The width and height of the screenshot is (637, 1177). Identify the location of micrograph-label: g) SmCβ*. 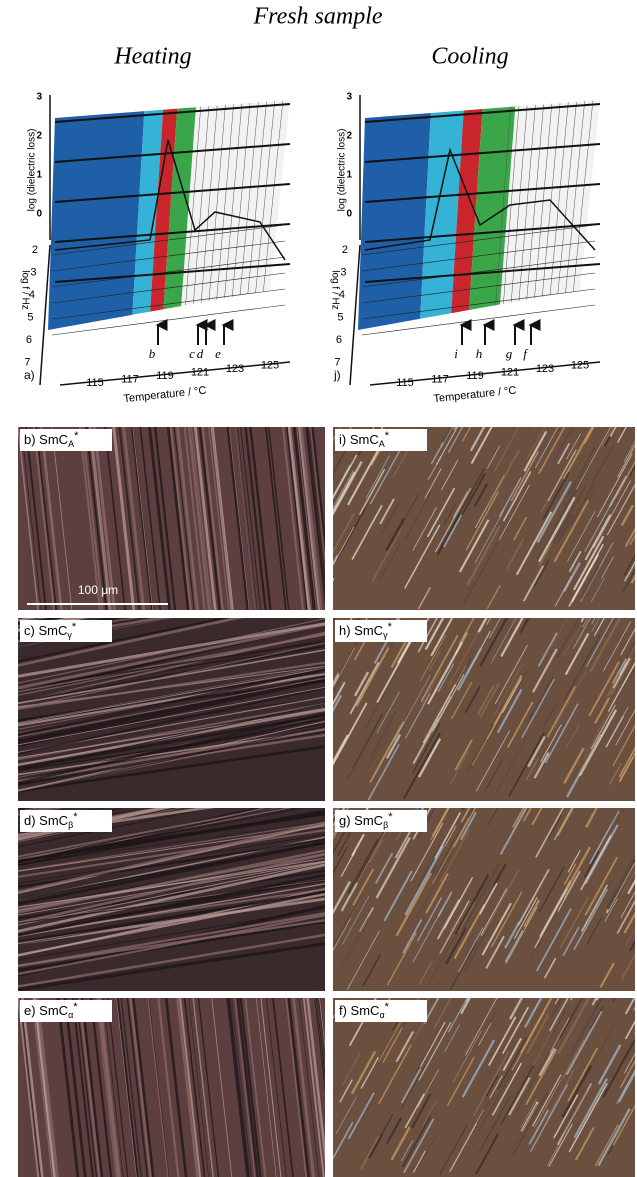
(366, 820).